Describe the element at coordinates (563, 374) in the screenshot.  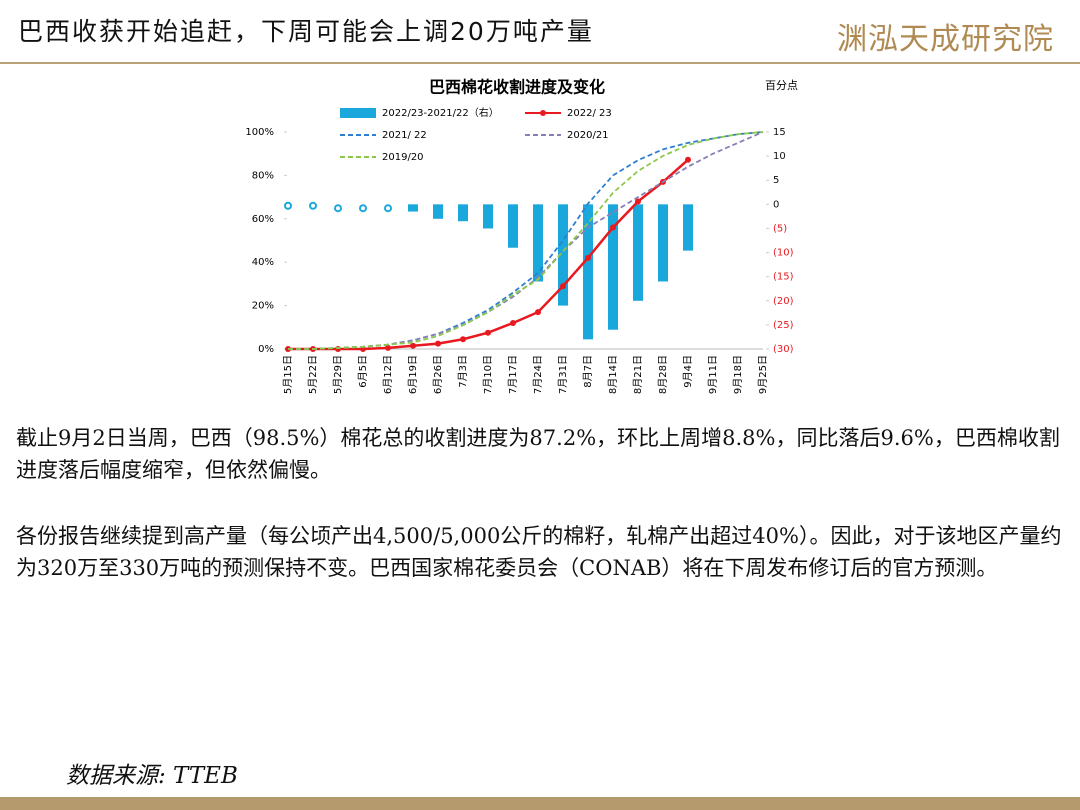
I see `x-tick-label: 7月31日` at that location.